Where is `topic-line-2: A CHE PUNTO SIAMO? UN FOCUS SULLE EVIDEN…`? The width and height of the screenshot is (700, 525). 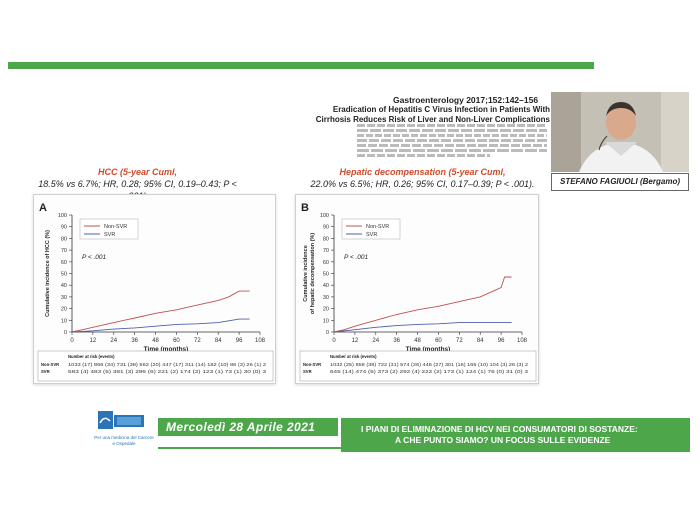
topic-line-2: A CHE PUNTO SIAMO? UN FOCUS SULLE EVIDEN… is located at coordinates (503, 440).